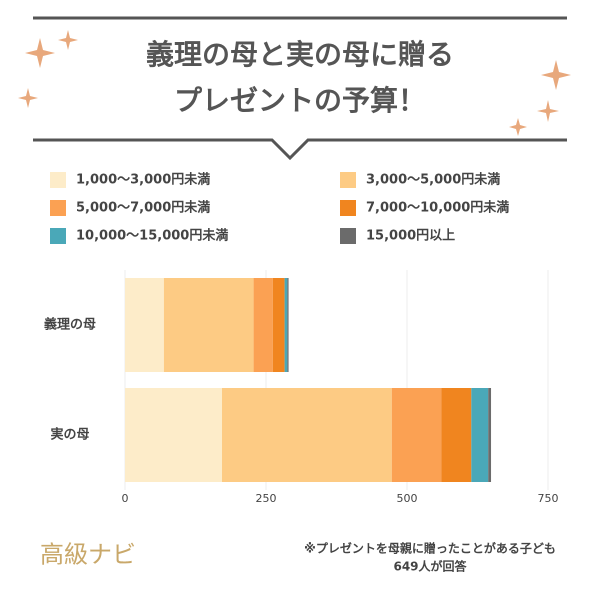 The height and width of the screenshot is (600, 600). I want to click on y-tick-label: 実の母, so click(69, 435).